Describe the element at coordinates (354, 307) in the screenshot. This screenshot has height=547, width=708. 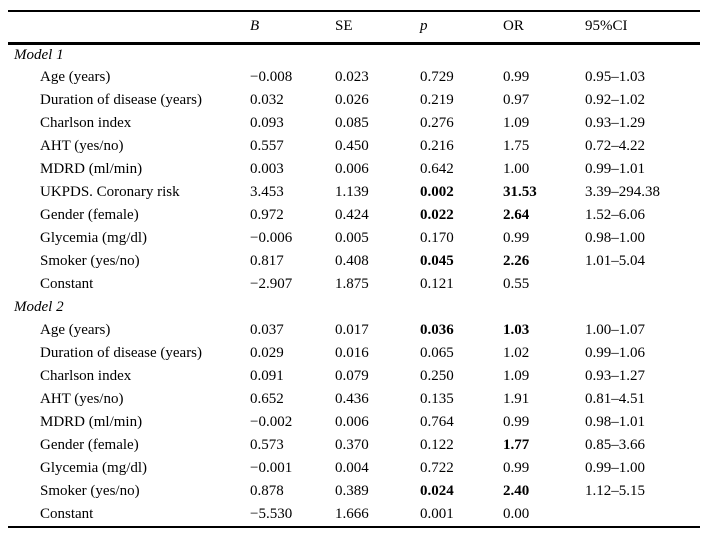
I see `section-header-row: Model 2` at that location.